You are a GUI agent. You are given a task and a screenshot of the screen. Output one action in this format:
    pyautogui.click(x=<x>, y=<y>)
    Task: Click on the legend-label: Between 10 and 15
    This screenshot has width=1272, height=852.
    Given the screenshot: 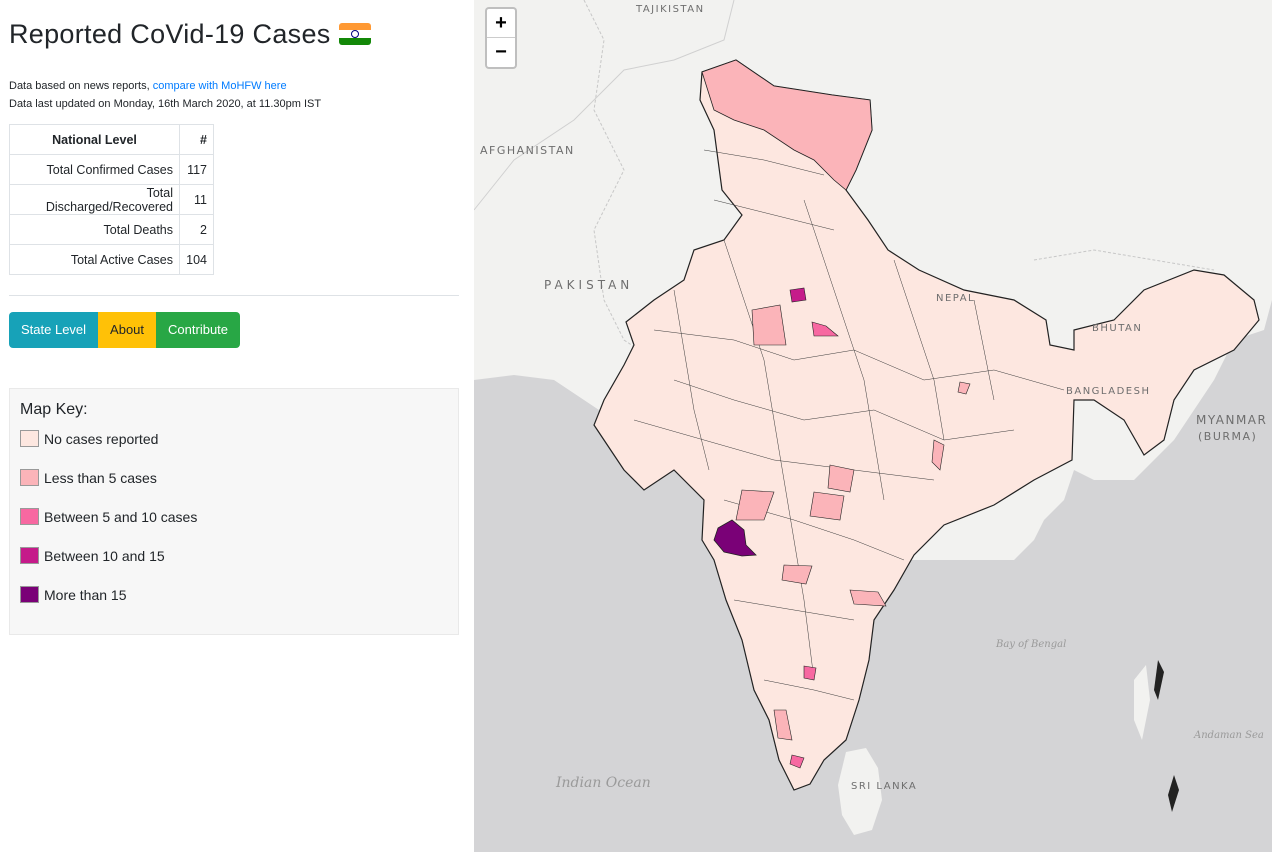 What is the action you would take?
    pyautogui.click(x=104, y=555)
    